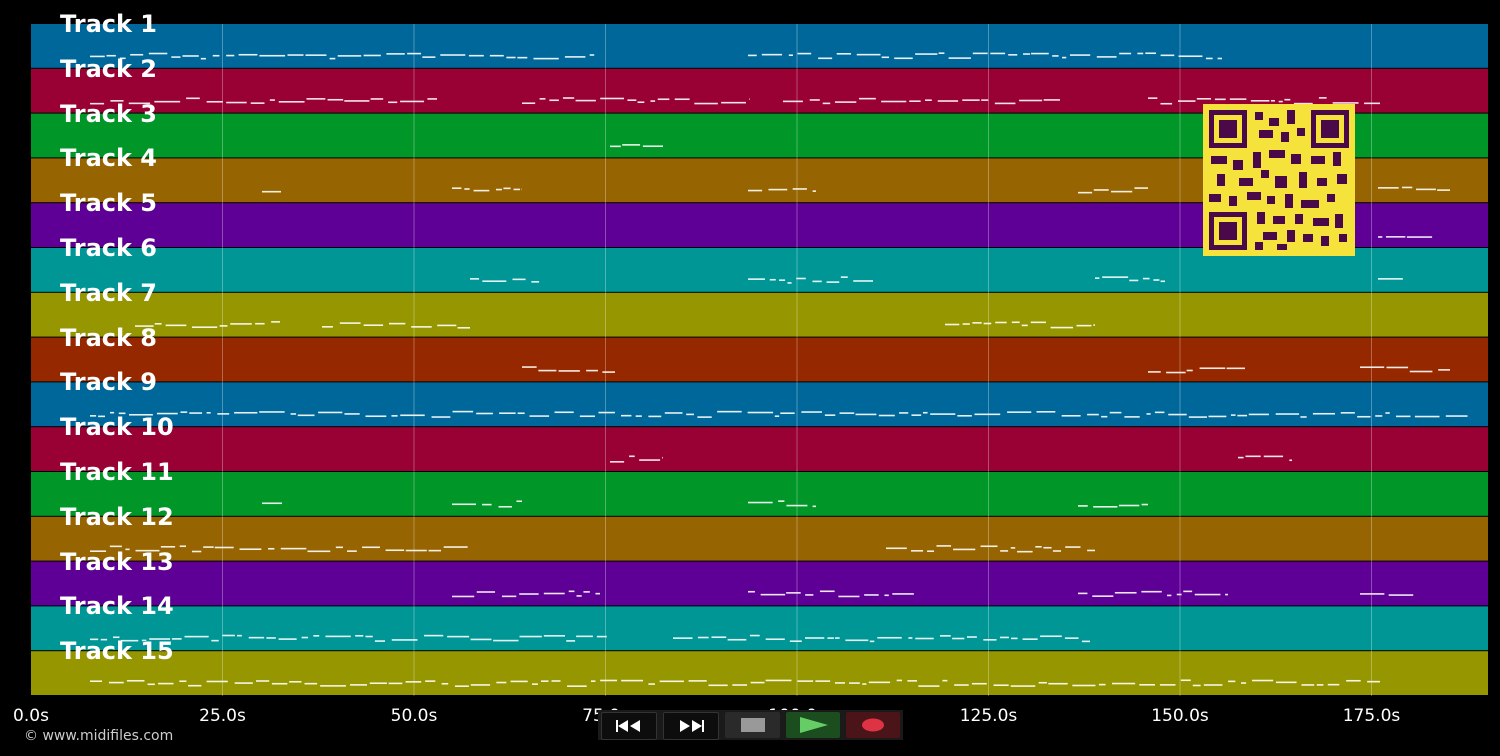 This screenshot has width=1500, height=756. What do you see at coordinates (109, 248) in the screenshot?
I see `track-label-6: Track 6` at bounding box center [109, 248].